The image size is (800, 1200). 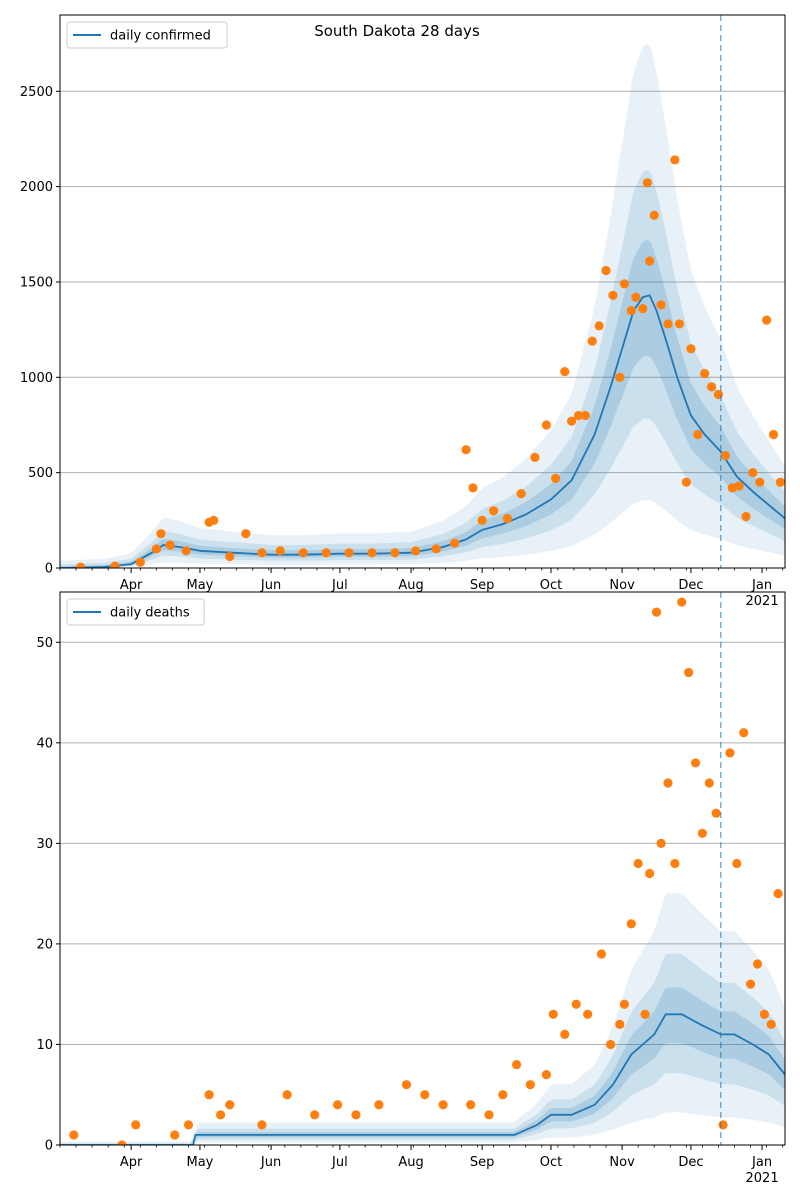 What do you see at coordinates (44, 1045) in the screenshot?
I see `y-tick-label: 10` at bounding box center [44, 1045].